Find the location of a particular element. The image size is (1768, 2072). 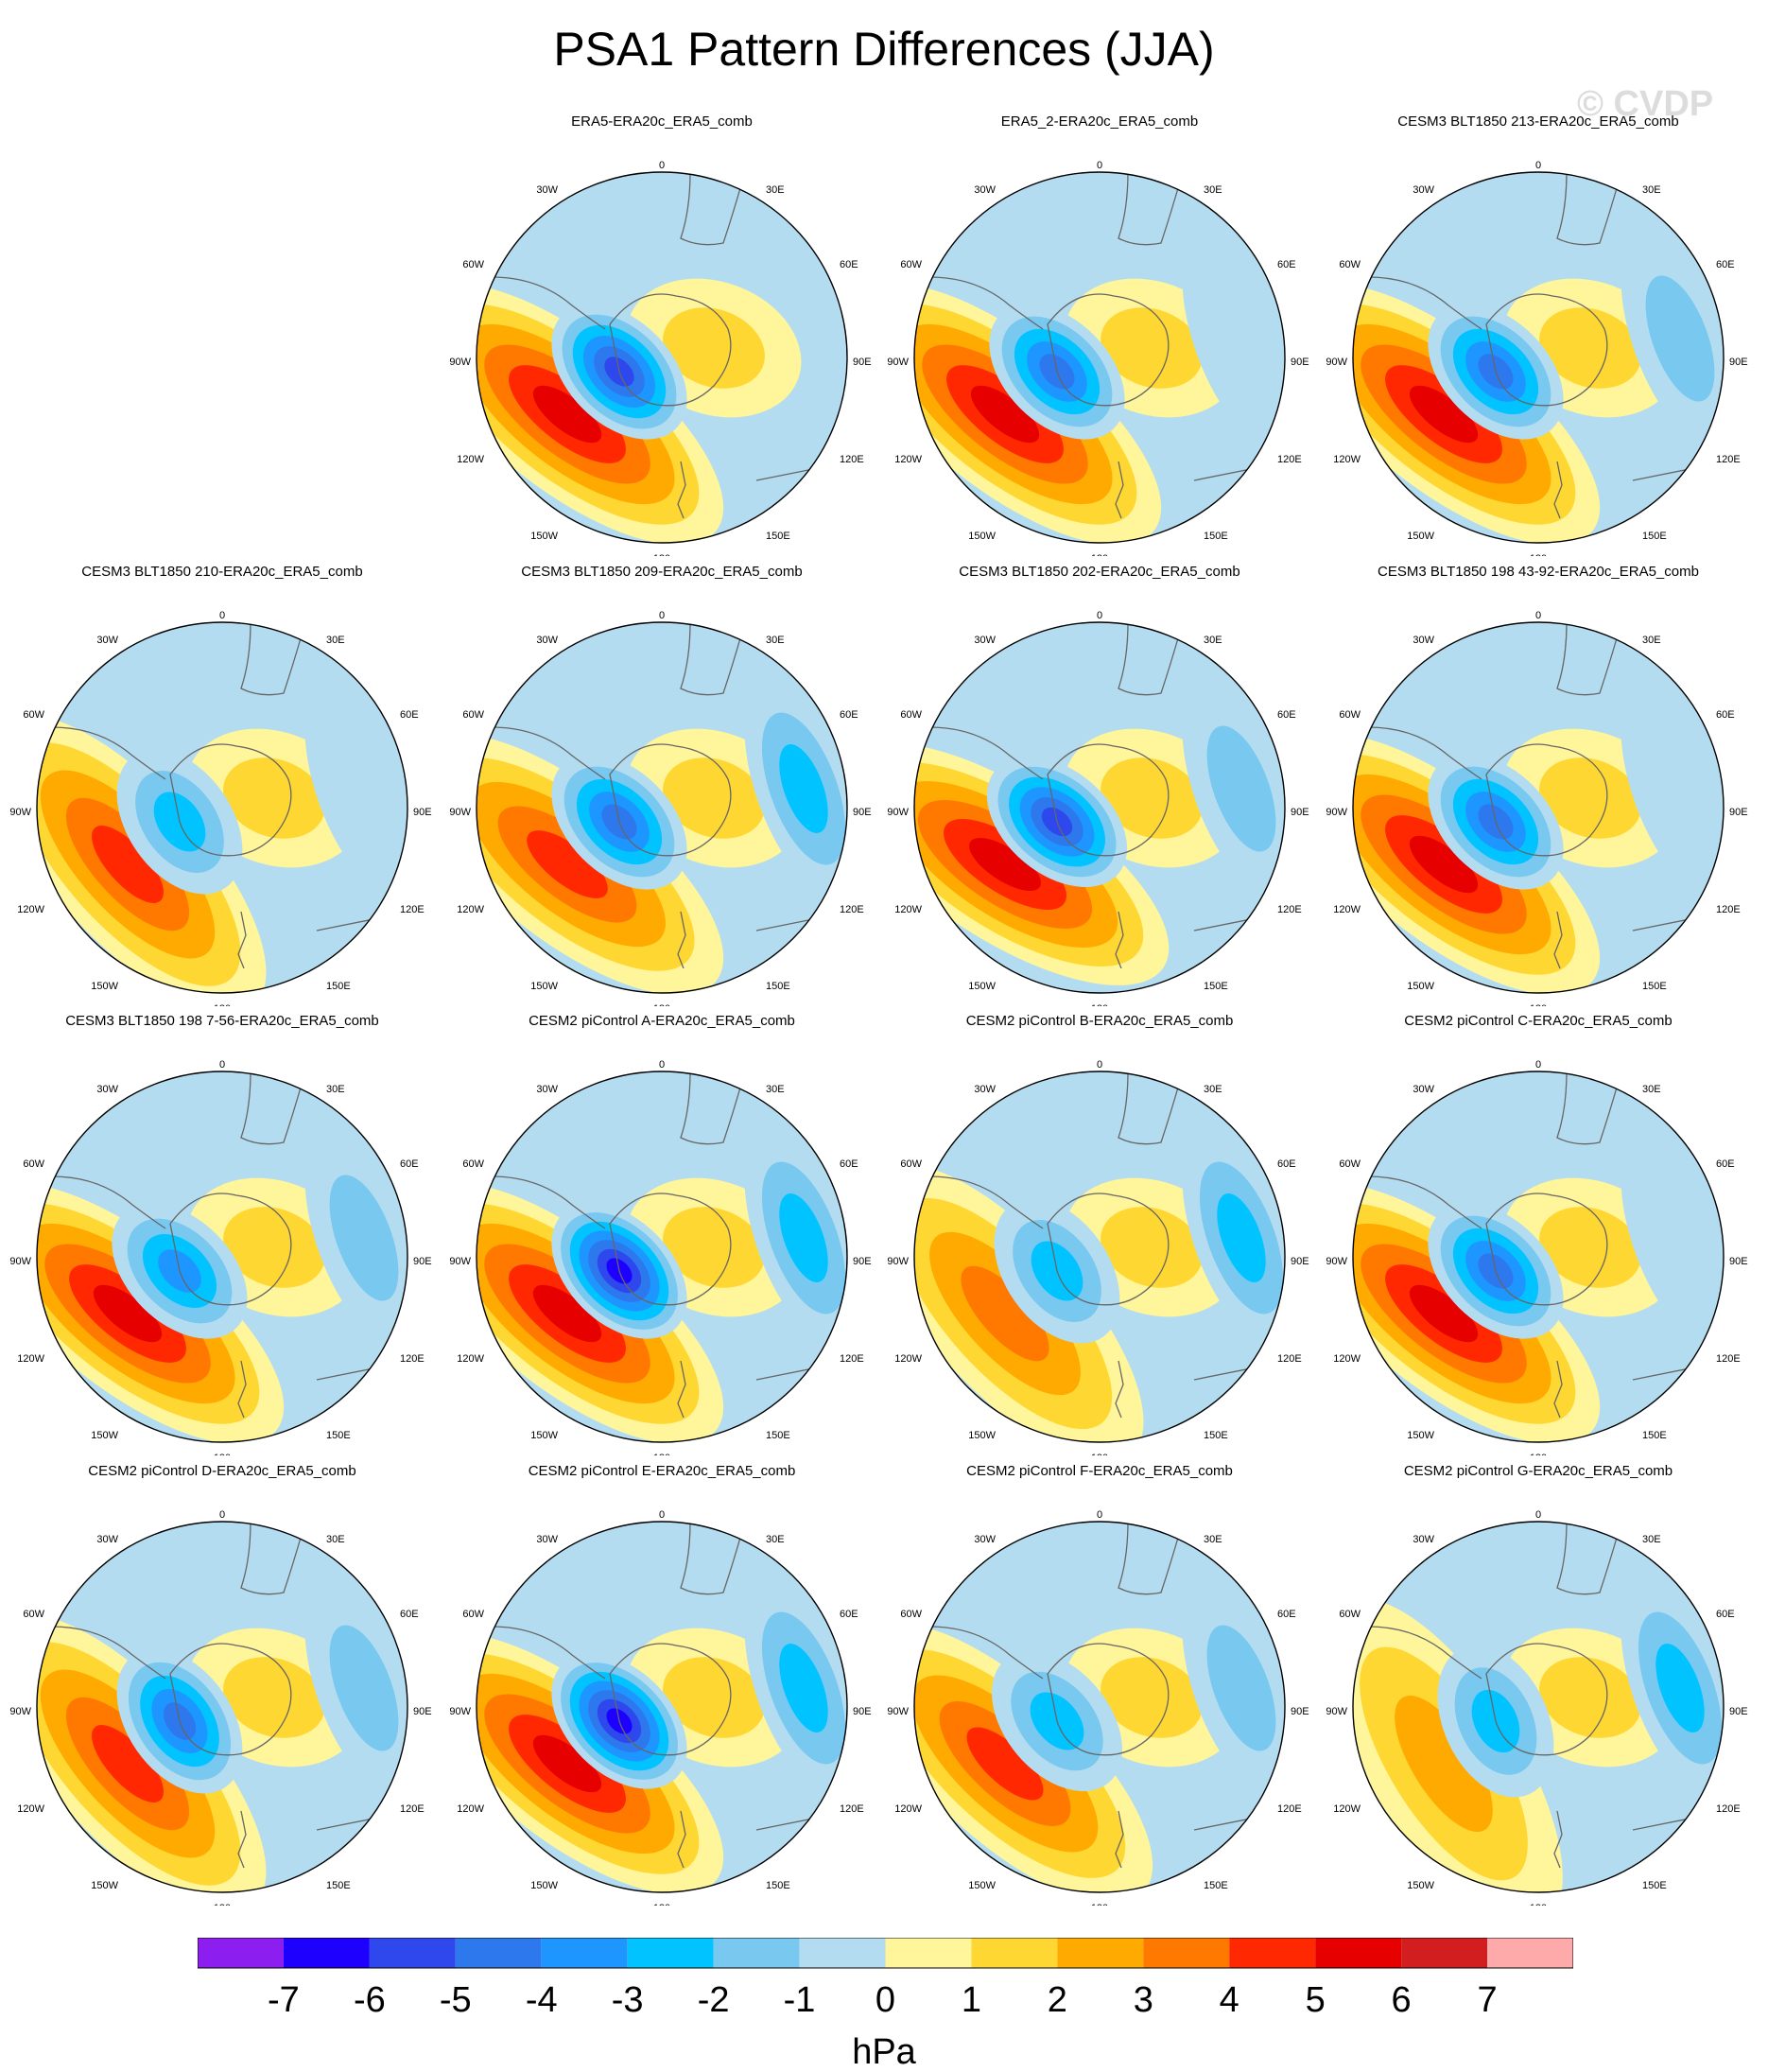

panel-title: CESM2 piControl A-ERA20c_ERA5_comb is located at coordinates (662, 1021).